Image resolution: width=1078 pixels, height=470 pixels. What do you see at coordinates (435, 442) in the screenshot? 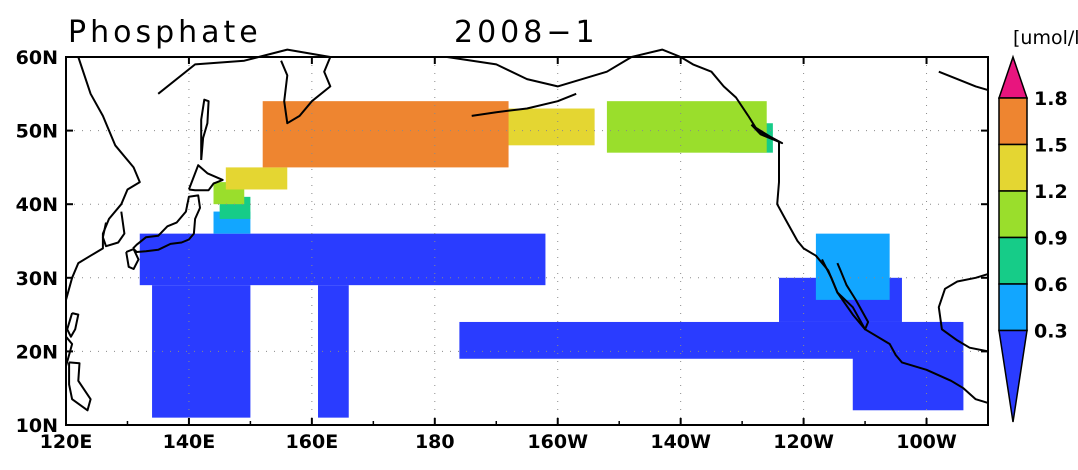
I see `x-tick-label: 180` at bounding box center [435, 442].